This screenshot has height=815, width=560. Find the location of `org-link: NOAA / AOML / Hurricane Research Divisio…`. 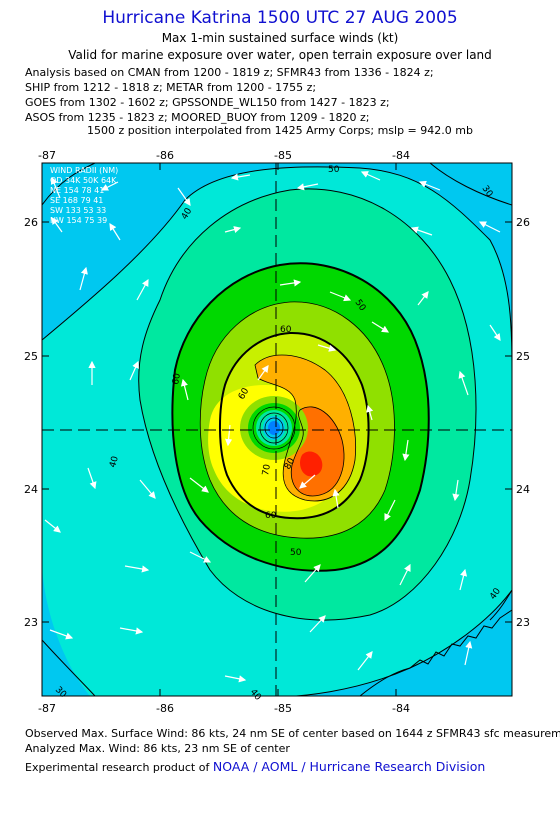

org-link: NOAA / AOML / Hurricane Research Divisio… is located at coordinates (349, 766).